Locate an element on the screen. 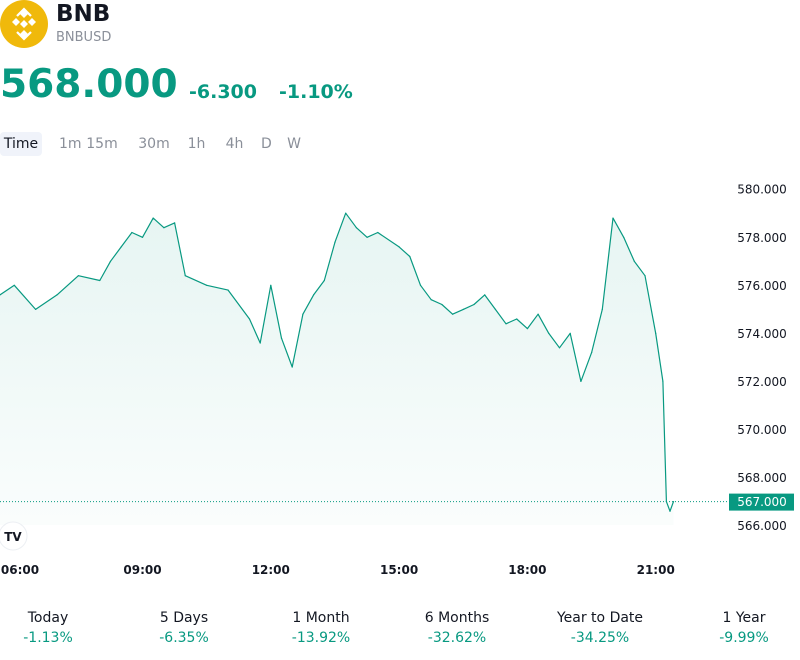  price-change: -6.300 is located at coordinates (223, 92).